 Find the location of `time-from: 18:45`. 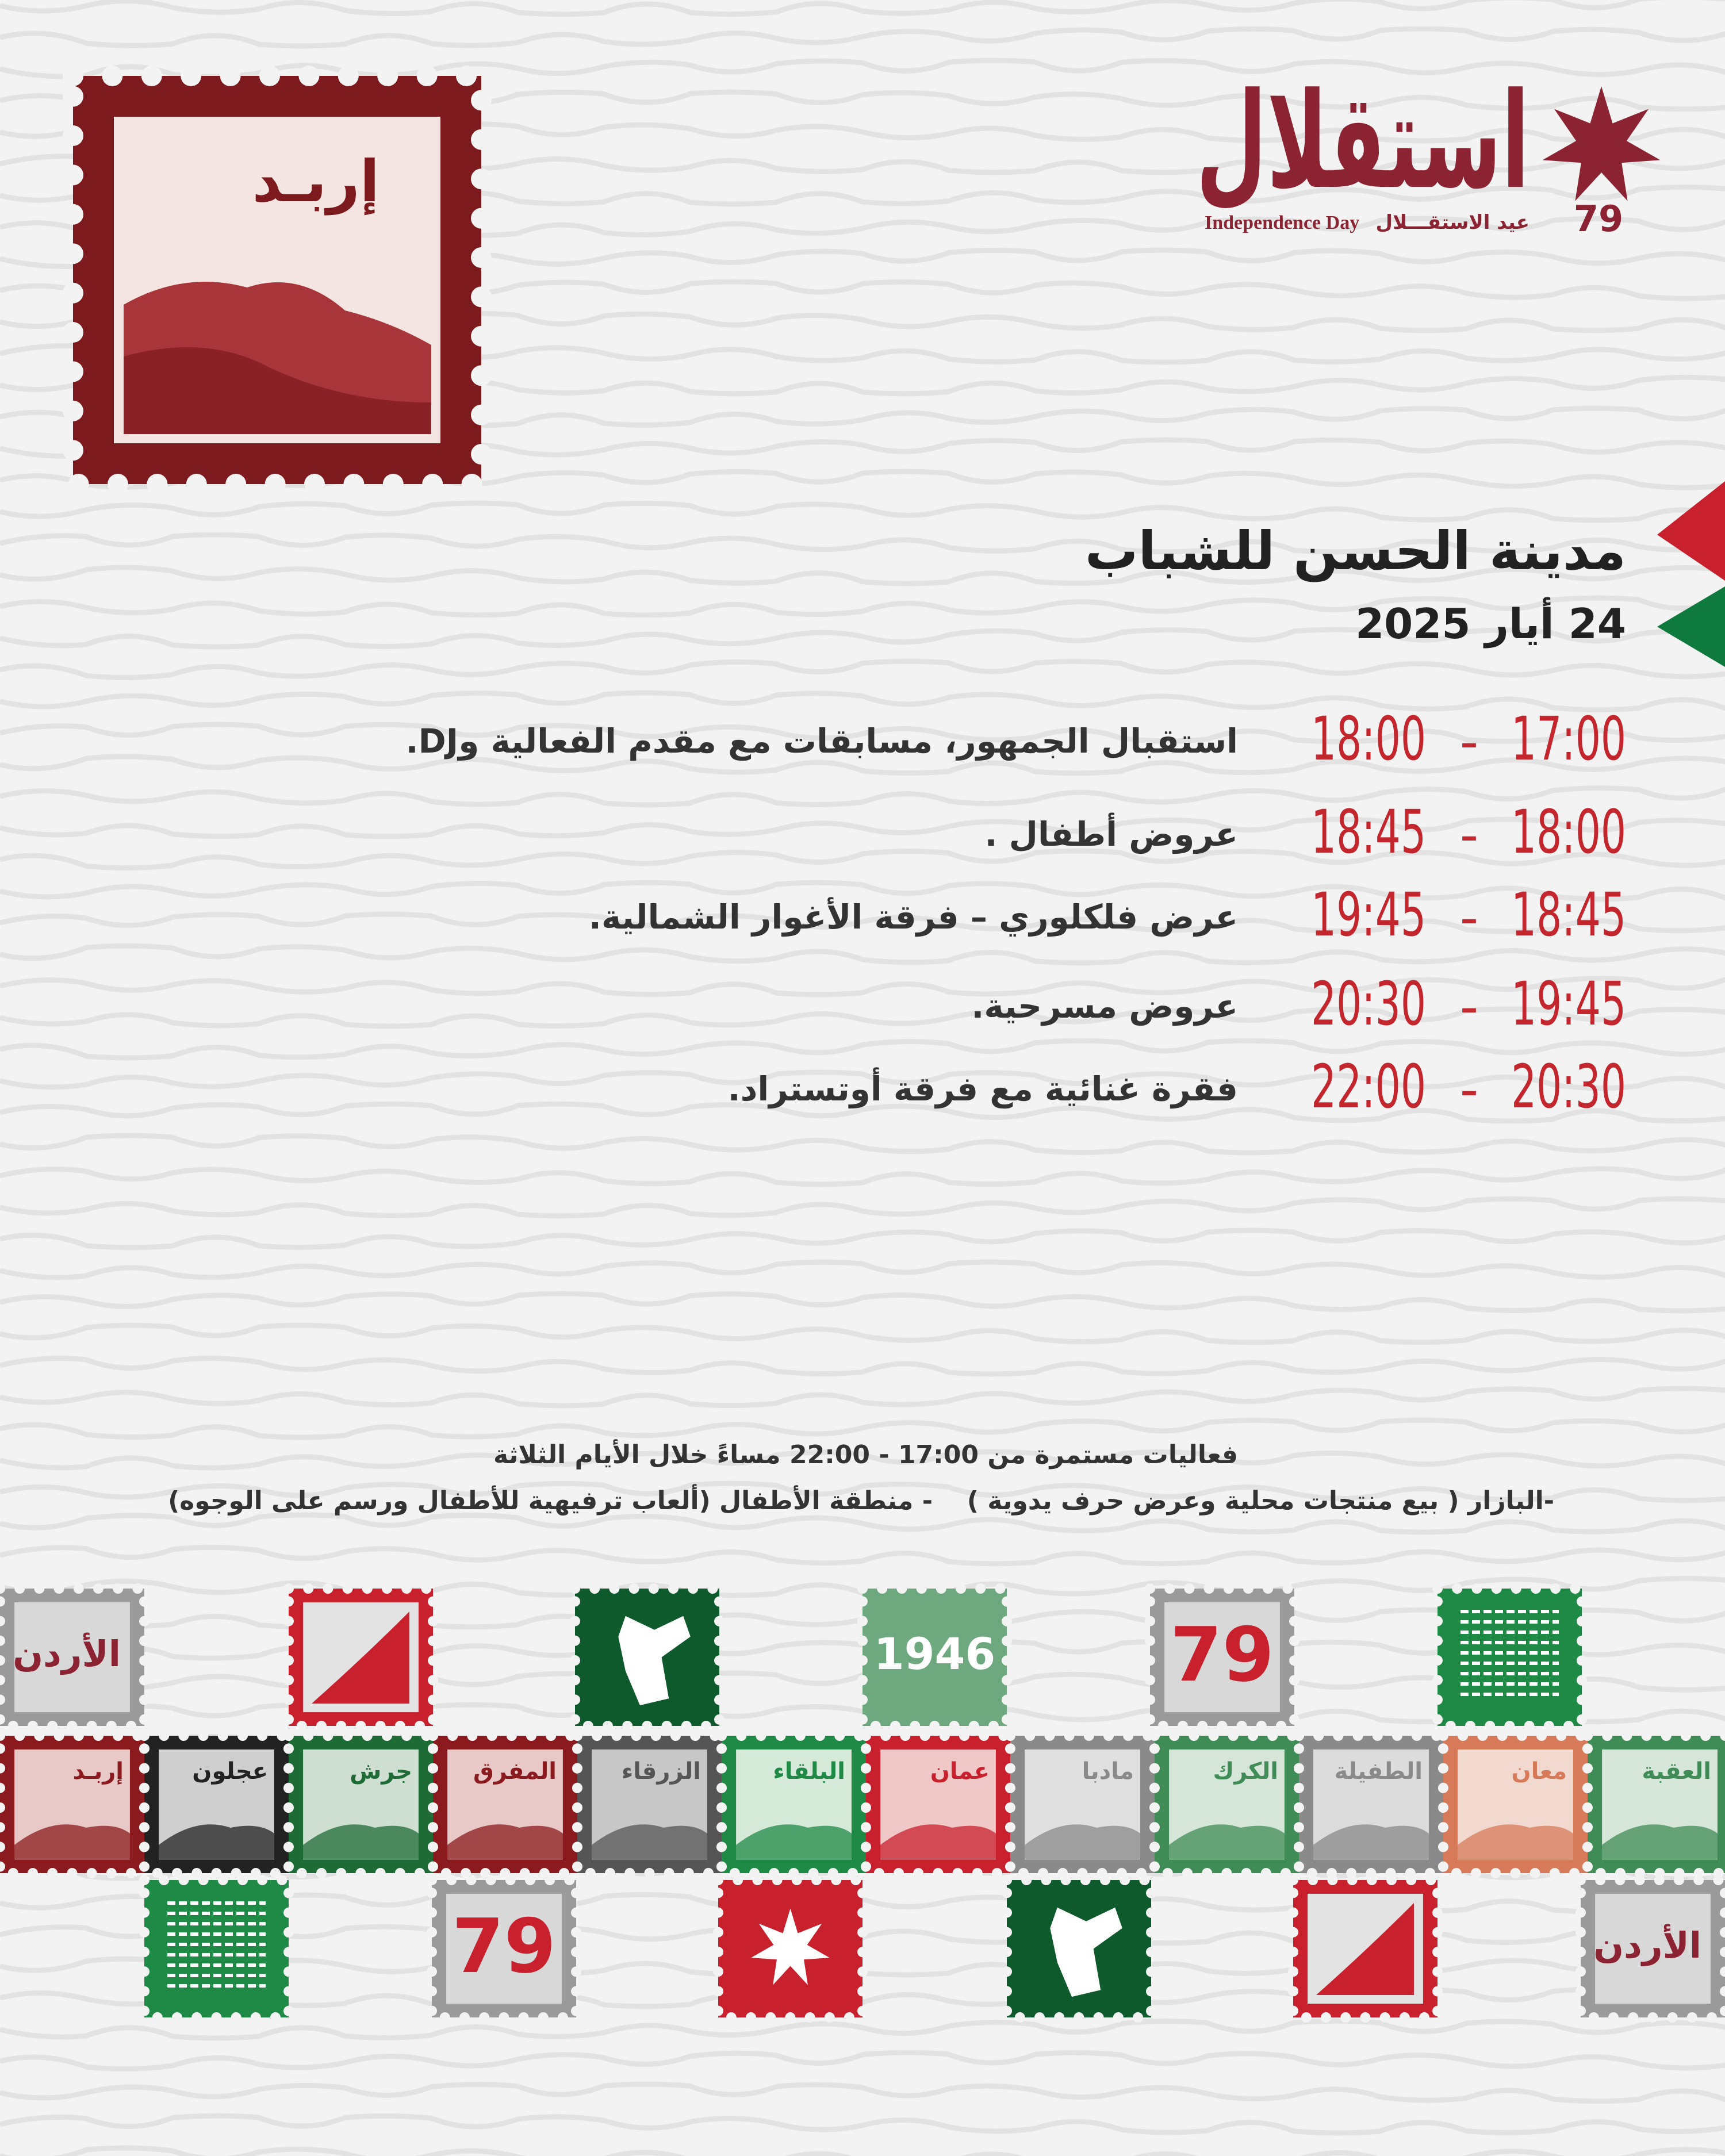

time-from: 18:45 is located at coordinates (1568, 915).